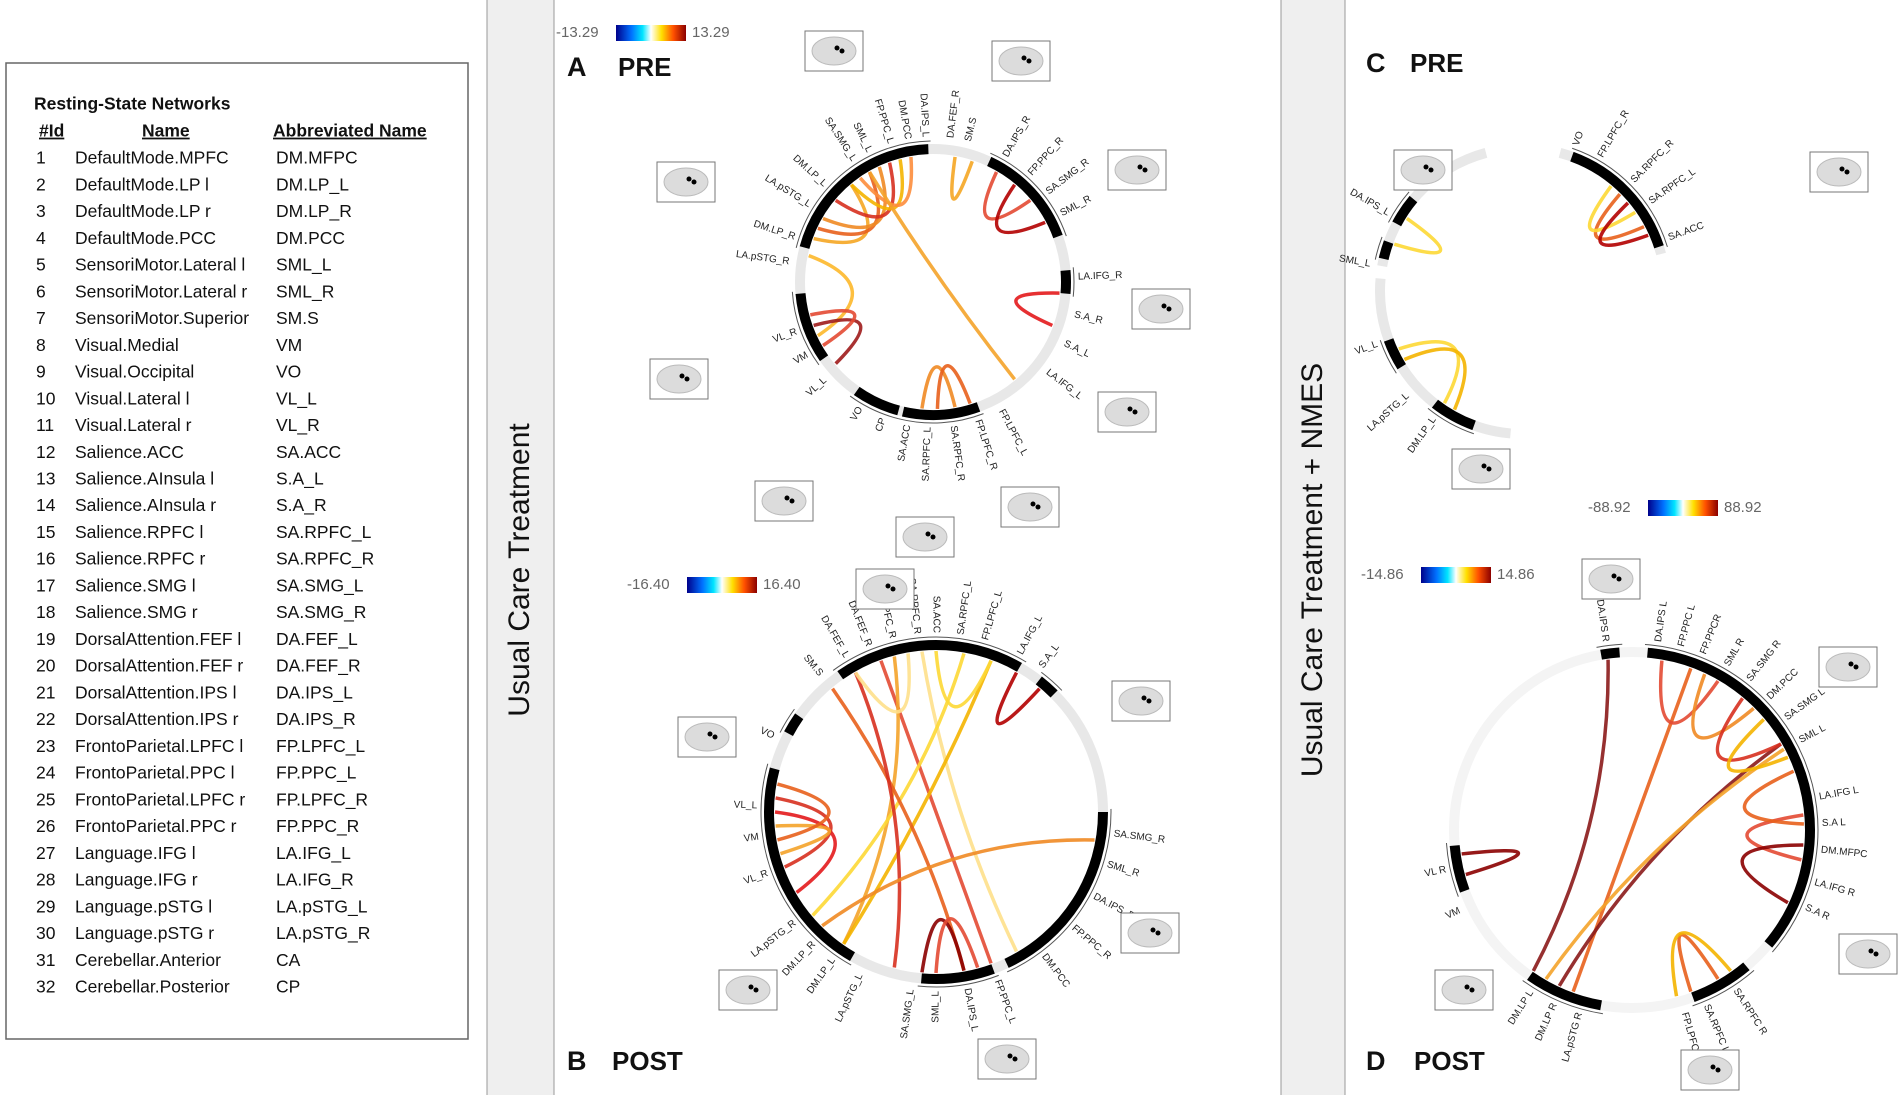 Image resolution: width=1901 pixels, height=1095 pixels. I want to click on table-cell: Visual.Lateral r, so click(133, 425).